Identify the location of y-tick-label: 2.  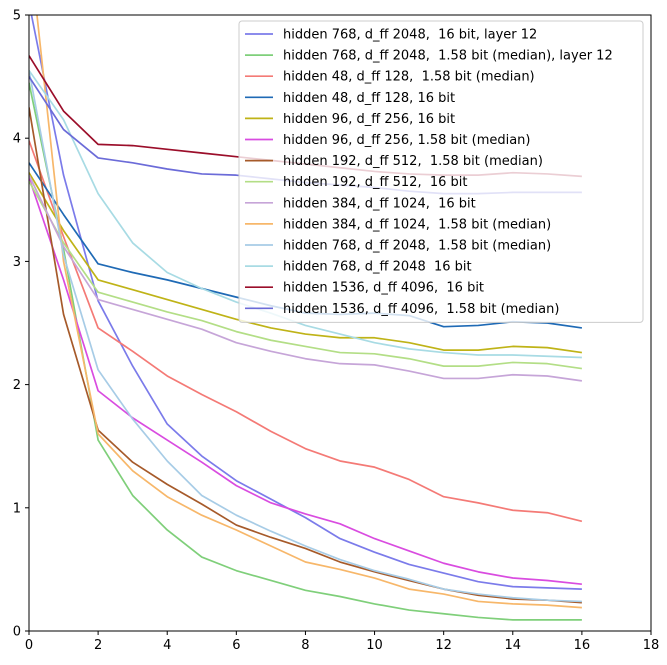
(17, 385).